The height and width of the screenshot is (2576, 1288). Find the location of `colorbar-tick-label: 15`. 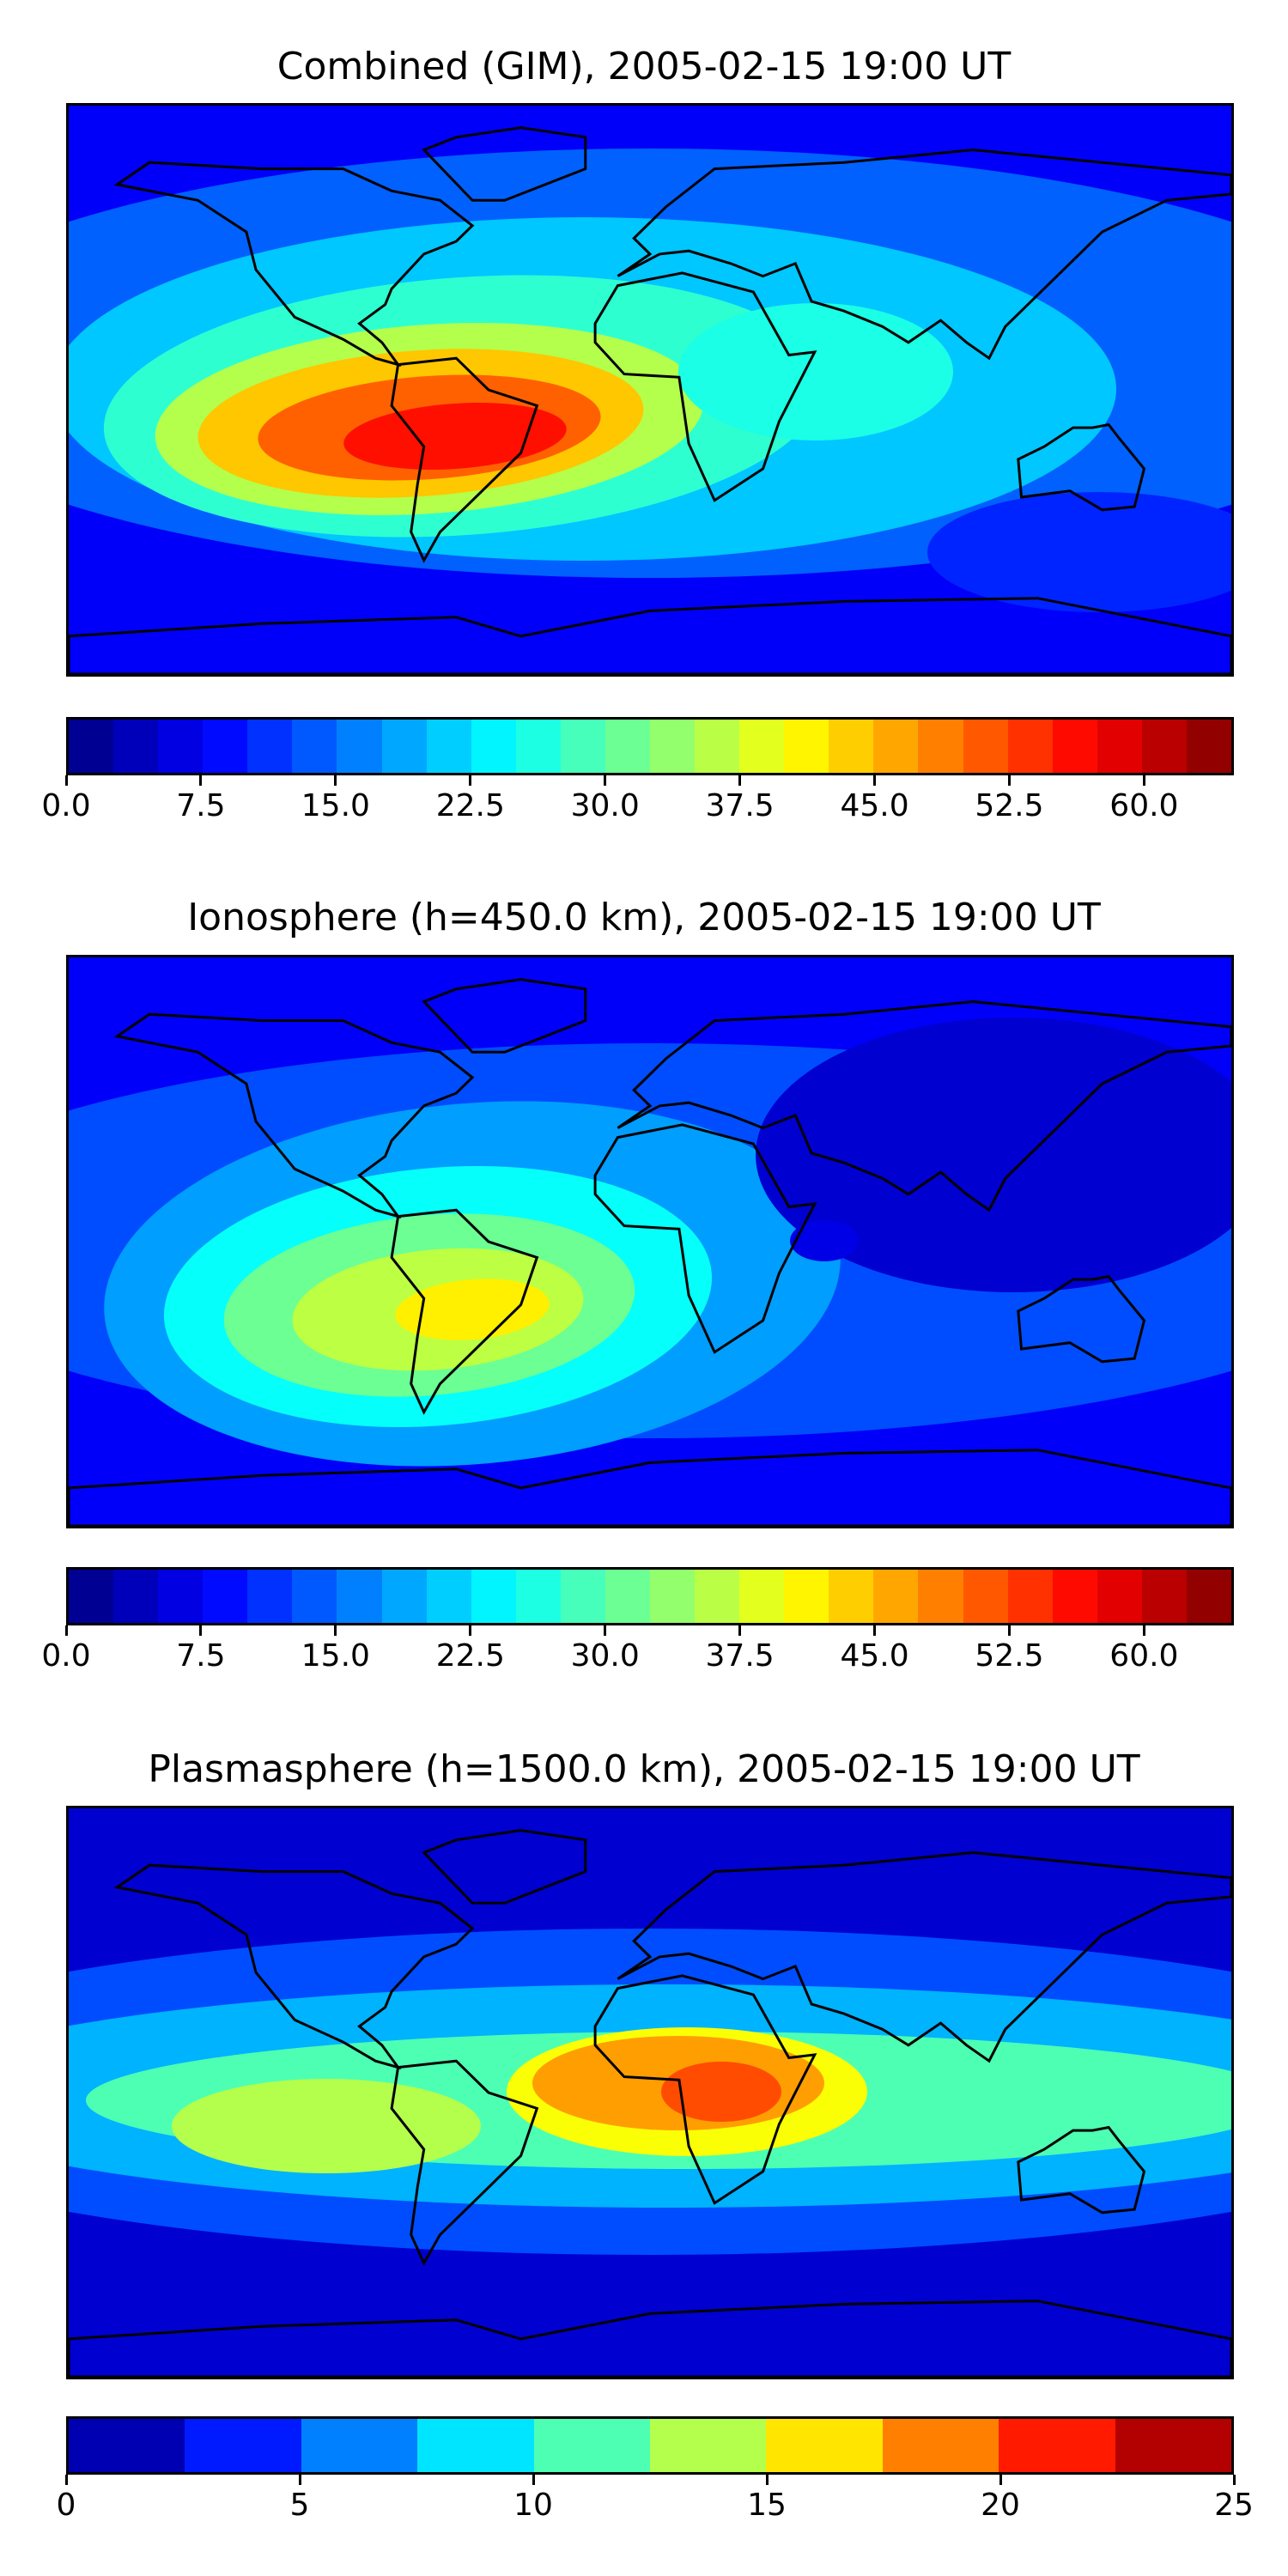

colorbar-tick-label: 15 is located at coordinates (767, 2506).